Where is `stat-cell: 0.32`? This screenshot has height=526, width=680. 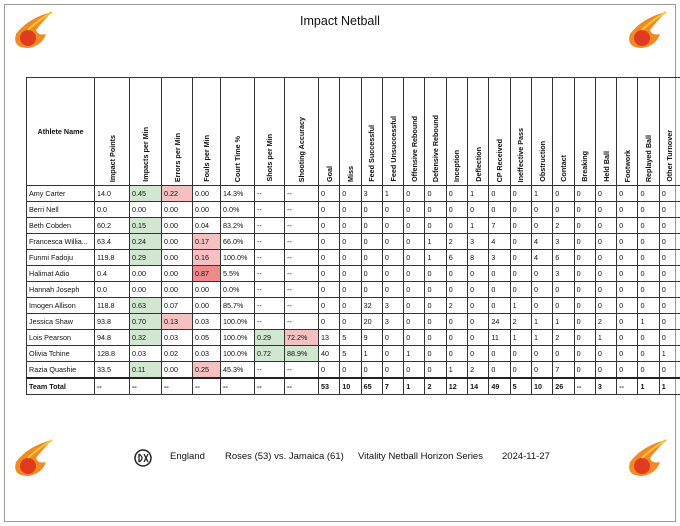 stat-cell: 0.32 is located at coordinates (145, 337).